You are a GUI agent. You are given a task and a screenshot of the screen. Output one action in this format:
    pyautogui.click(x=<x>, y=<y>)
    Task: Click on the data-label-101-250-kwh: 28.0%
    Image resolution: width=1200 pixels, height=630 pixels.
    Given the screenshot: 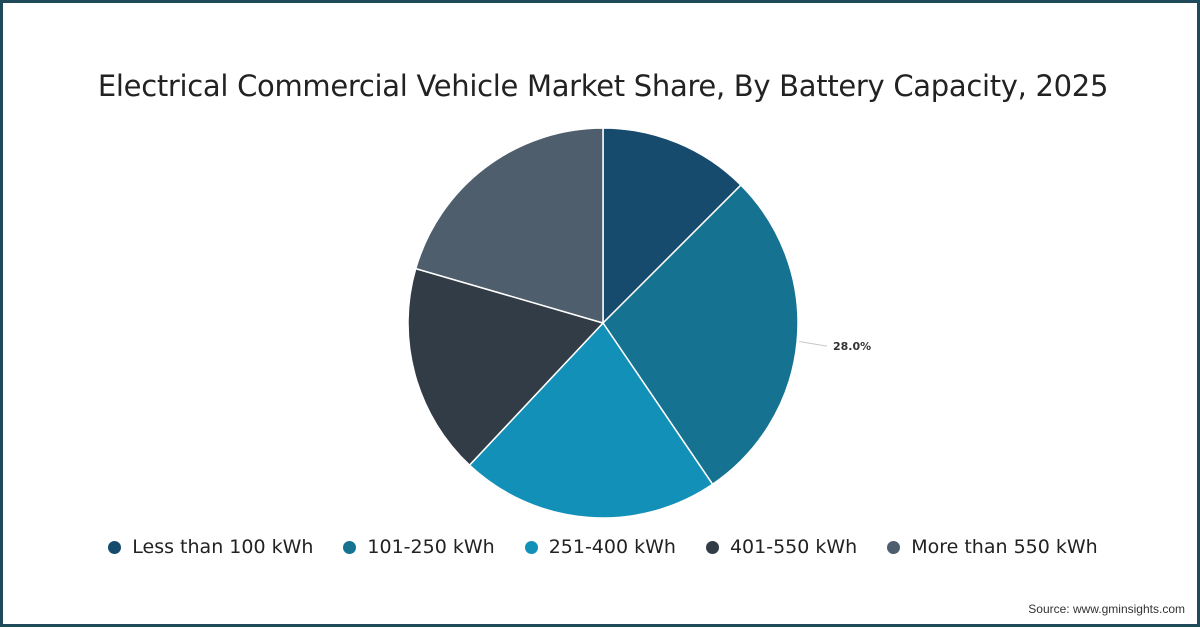 What is the action you would take?
    pyautogui.click(x=852, y=346)
    